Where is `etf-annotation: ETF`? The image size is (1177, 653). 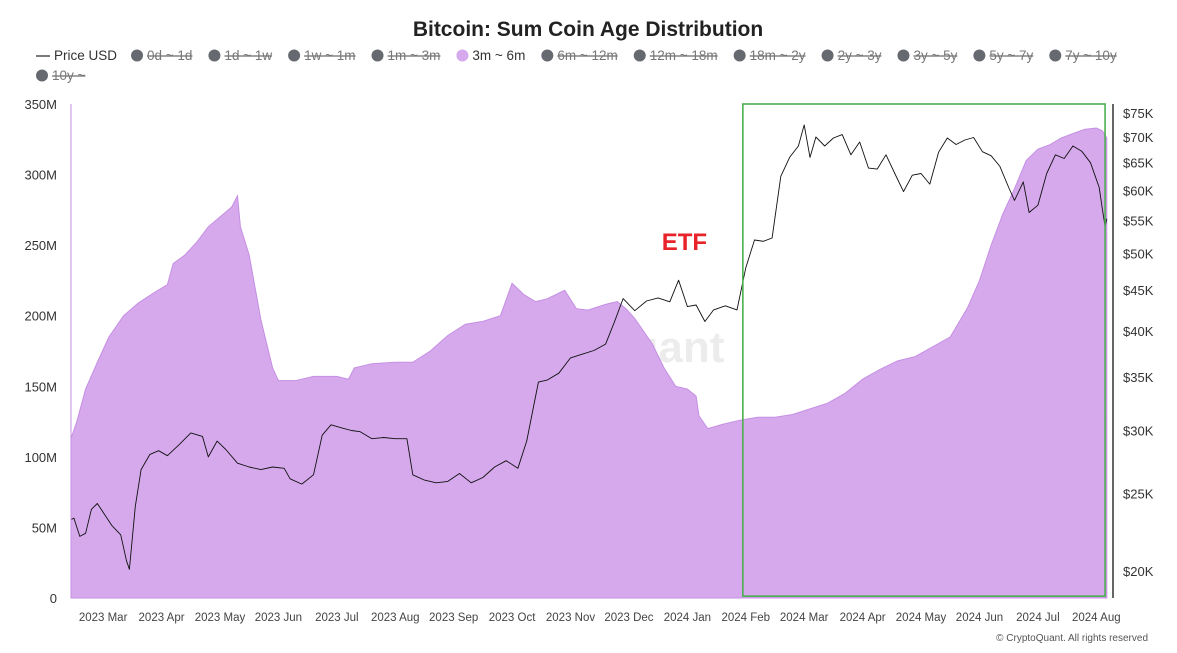 etf-annotation: ETF is located at coordinates (684, 242).